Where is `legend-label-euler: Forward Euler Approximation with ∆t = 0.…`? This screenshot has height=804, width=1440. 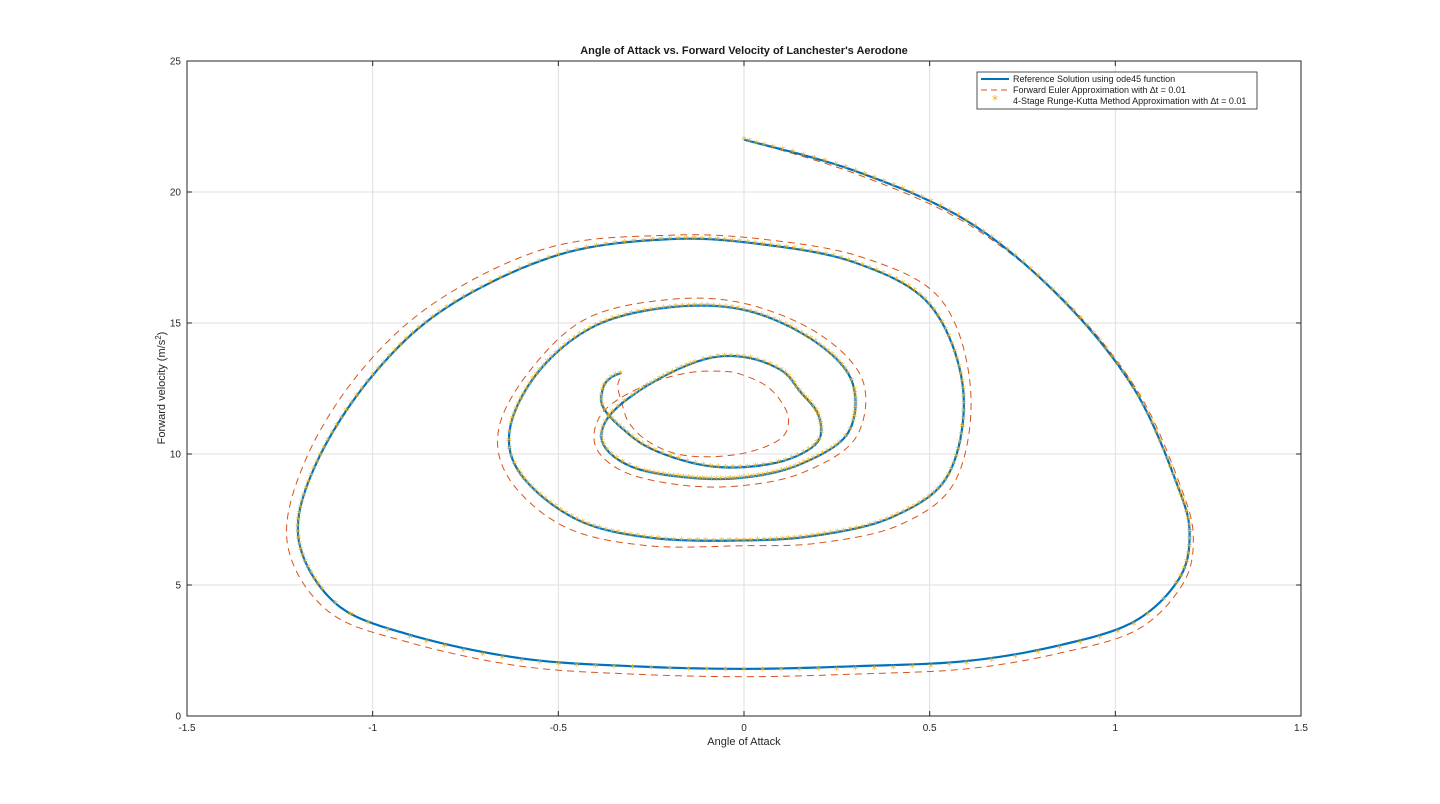
legend-label-euler: Forward Euler Approximation with ∆t = 0.… is located at coordinates (1099, 90).